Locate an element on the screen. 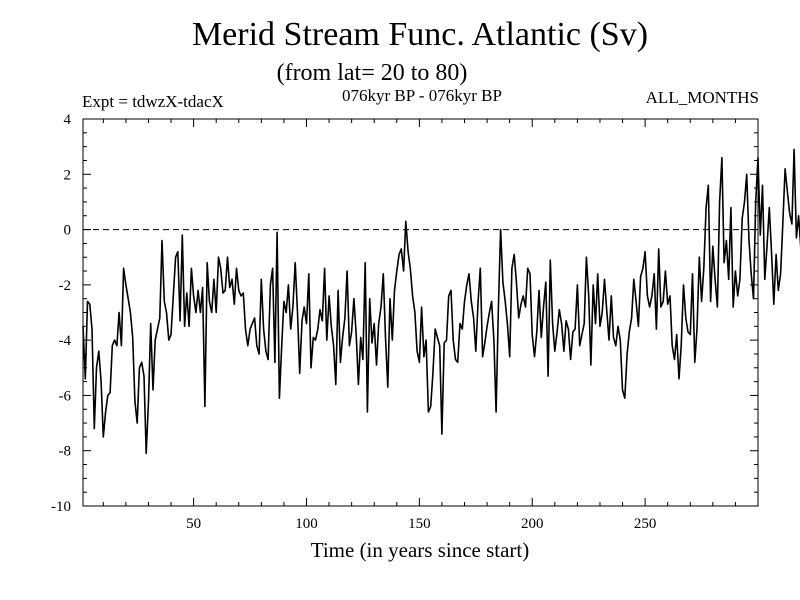 The image size is (800, 600). y-tick-label: 4 is located at coordinates (68, 120).